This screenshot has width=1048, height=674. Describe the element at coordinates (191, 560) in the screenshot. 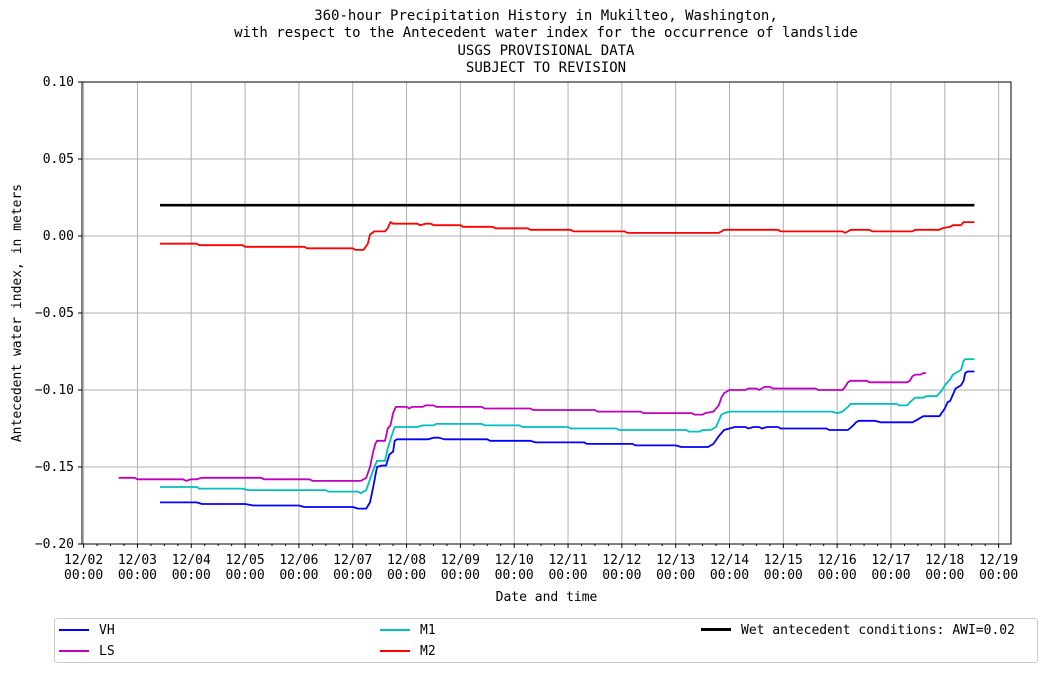

I see `x-tick-label: 12/04` at that location.